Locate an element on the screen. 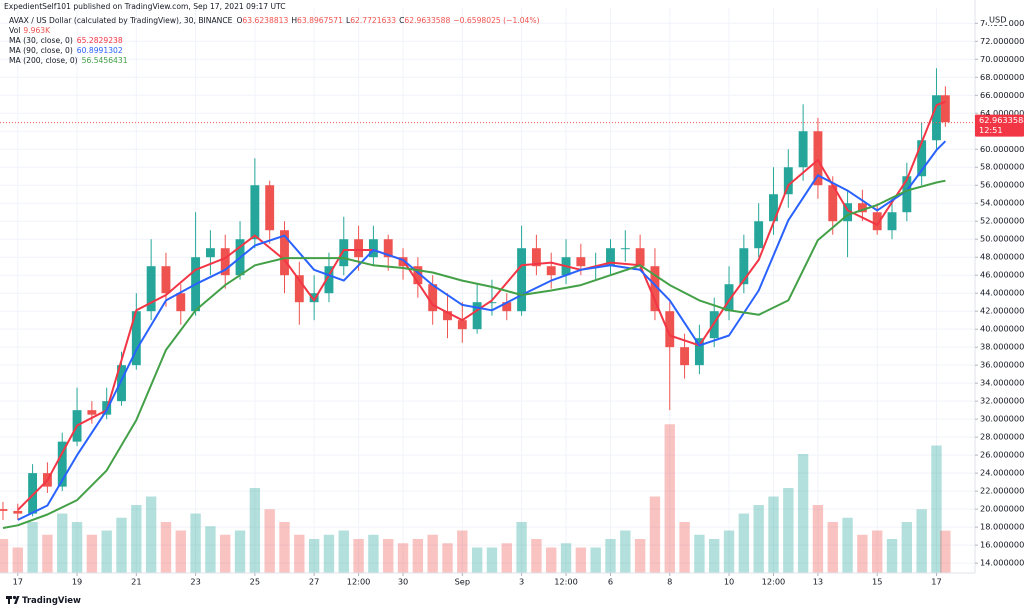  x-tick-label: 3 is located at coordinates (521, 582).